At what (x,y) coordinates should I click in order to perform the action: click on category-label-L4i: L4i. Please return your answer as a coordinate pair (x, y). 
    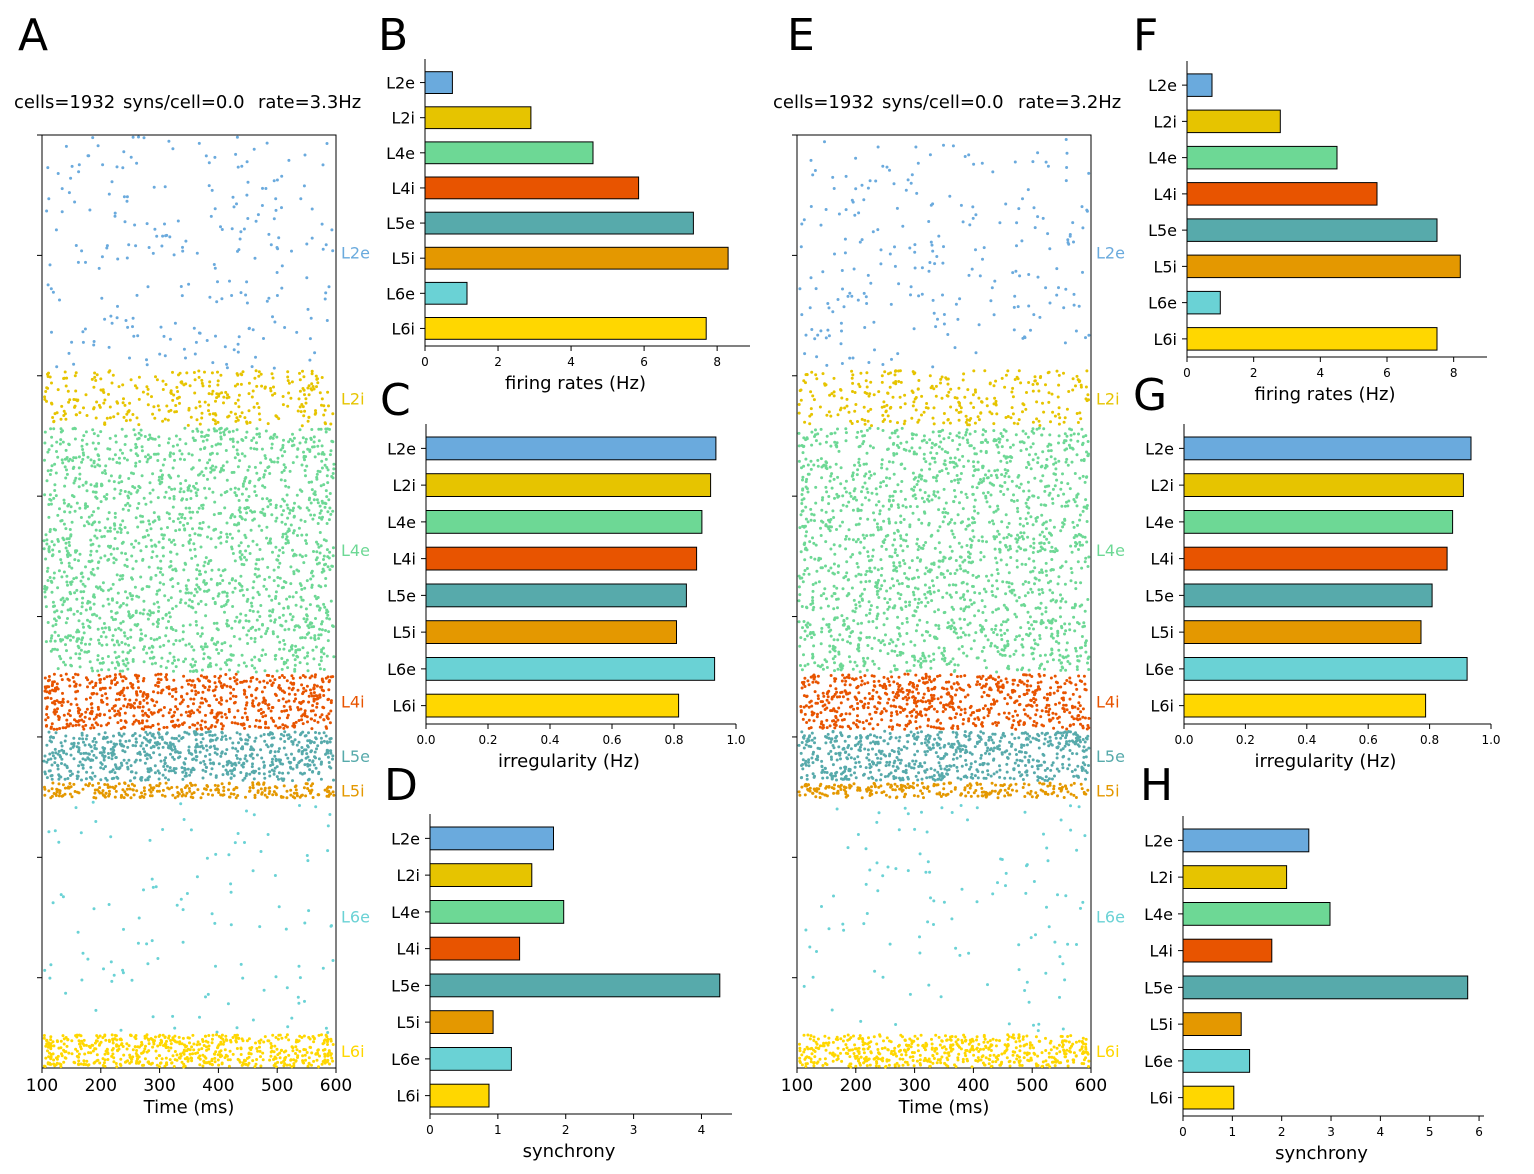
    Looking at the image, I should click on (408, 949).